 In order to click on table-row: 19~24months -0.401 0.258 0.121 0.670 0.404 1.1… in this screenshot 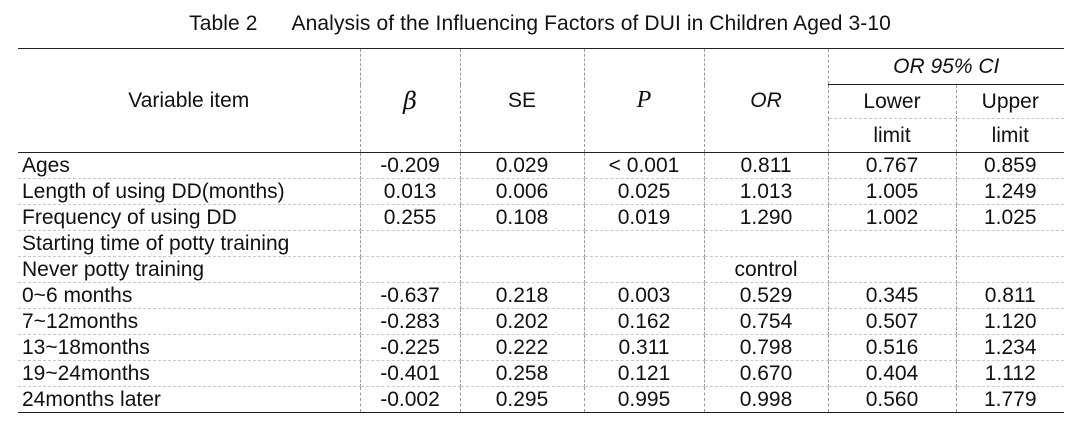, I will do `click(541, 373)`.